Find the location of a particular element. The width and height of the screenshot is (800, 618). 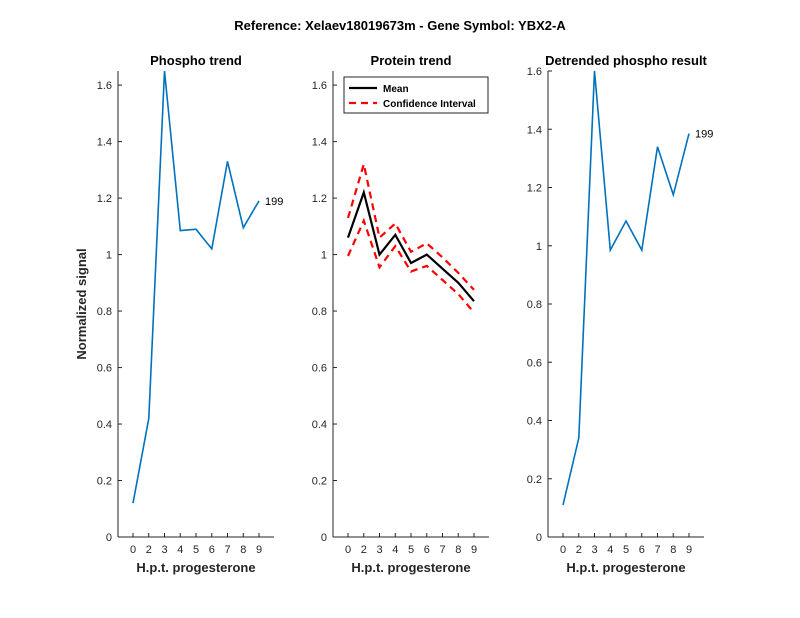

series-line-mean is located at coordinates (410, 245).